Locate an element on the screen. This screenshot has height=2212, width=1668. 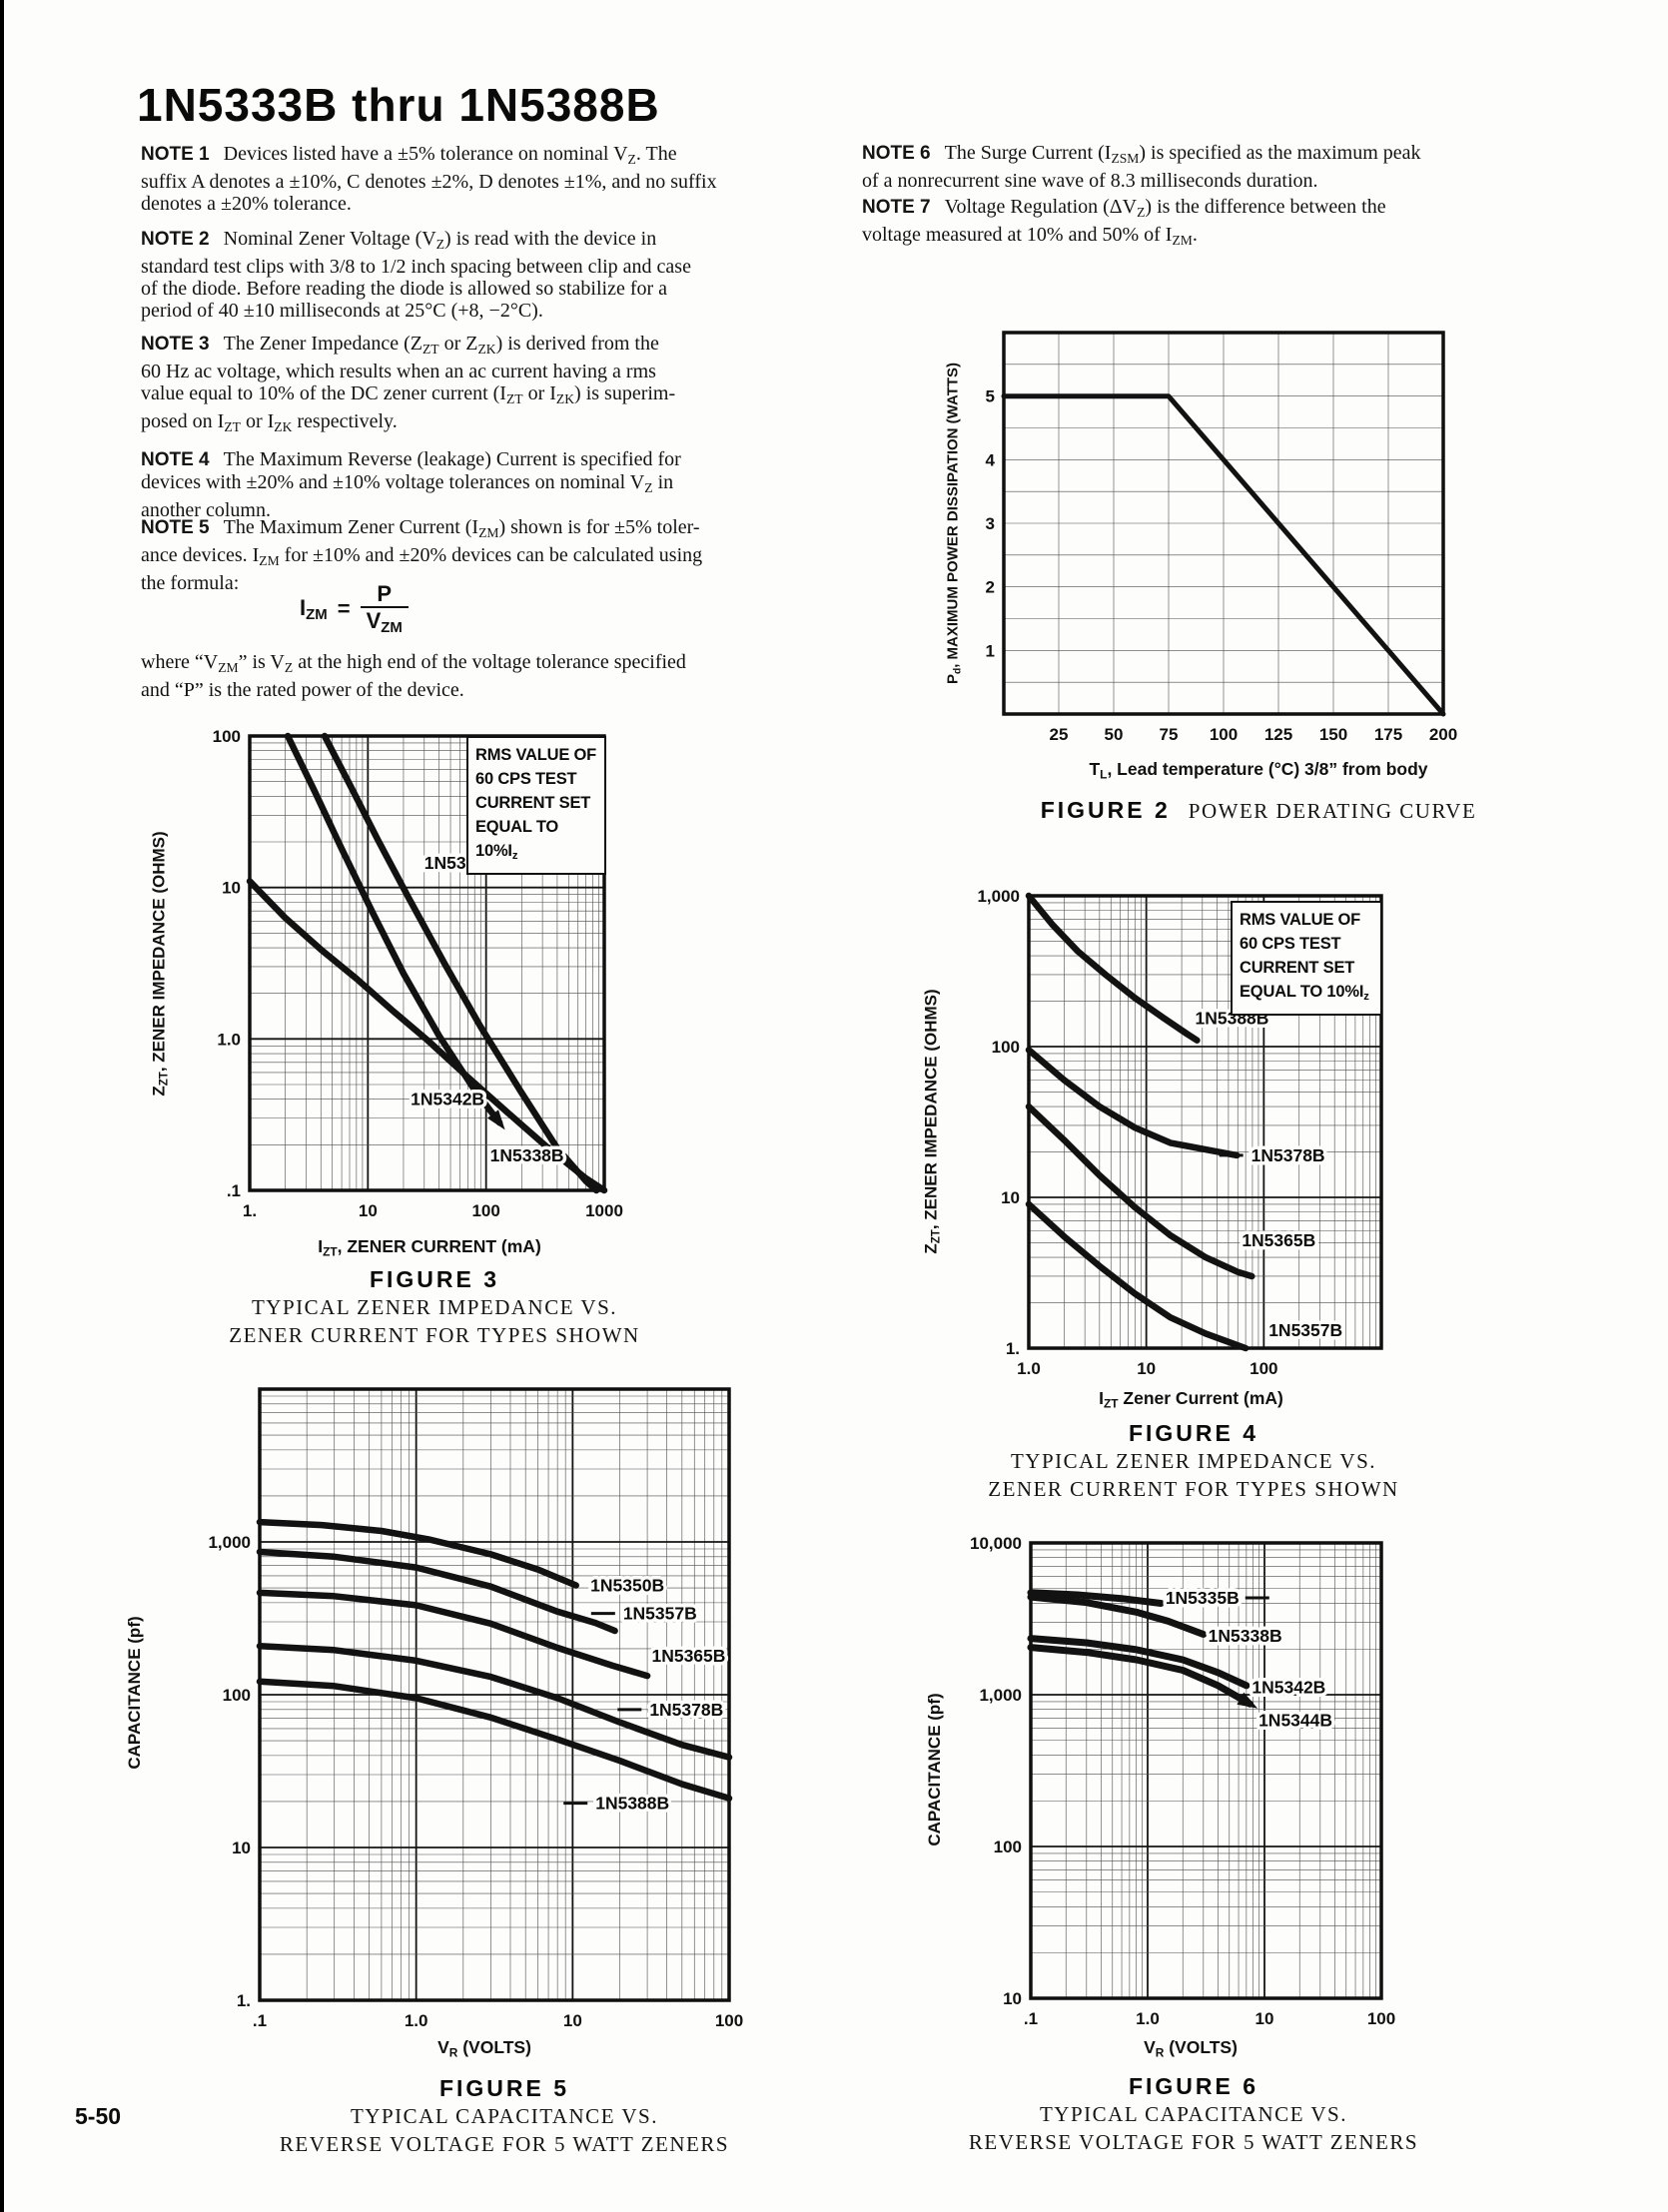
figure-5-title-line1: TYPICAL CAPACITANCE VS. is located at coordinates (504, 2116).